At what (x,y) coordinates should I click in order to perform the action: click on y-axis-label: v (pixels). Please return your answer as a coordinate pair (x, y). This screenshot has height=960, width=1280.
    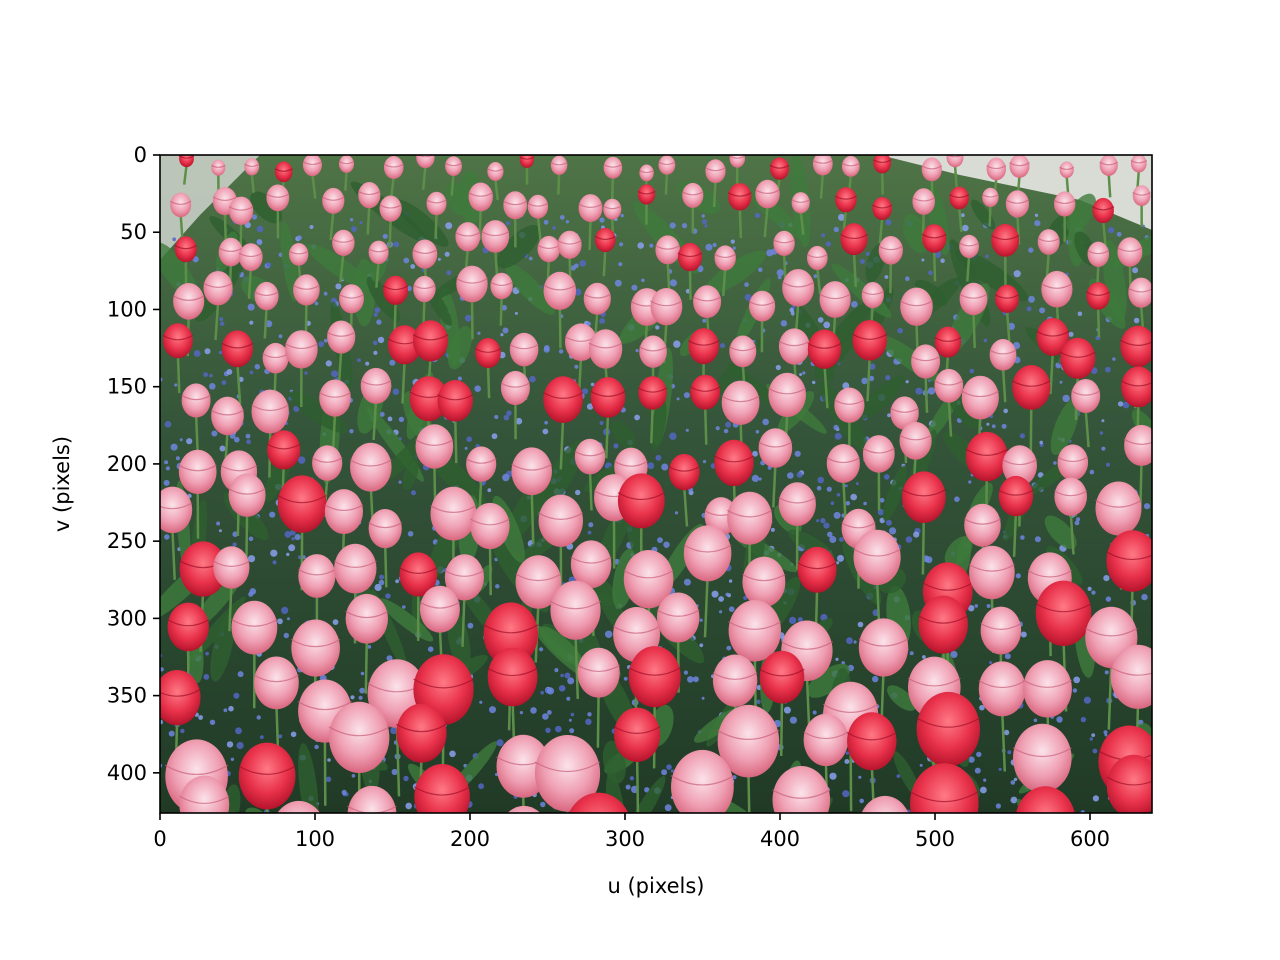
    Looking at the image, I should click on (62, 484).